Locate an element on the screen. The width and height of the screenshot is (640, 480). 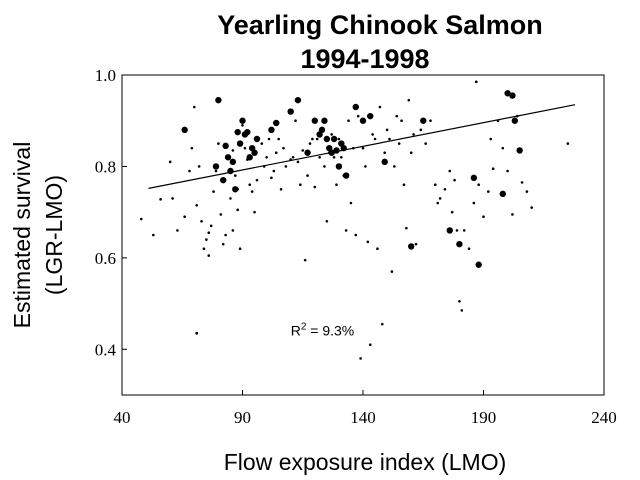
x-axis-ticks: 40 90 140 190 240 is located at coordinates (365, 408).